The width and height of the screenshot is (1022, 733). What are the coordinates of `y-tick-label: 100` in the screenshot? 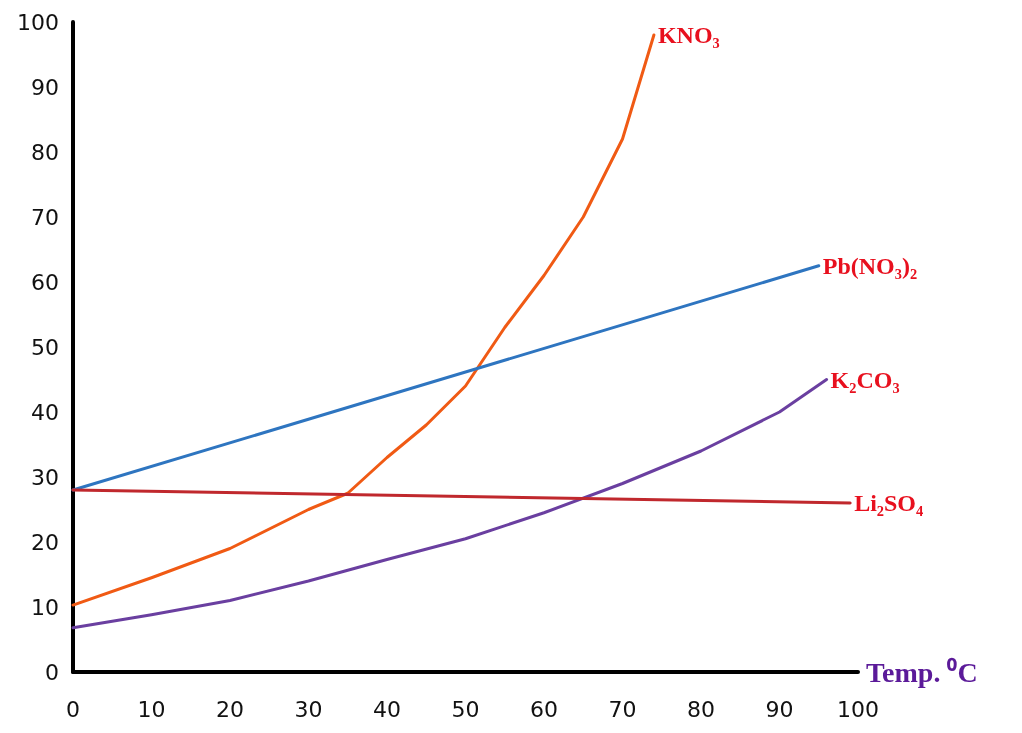 It's located at (38, 22).